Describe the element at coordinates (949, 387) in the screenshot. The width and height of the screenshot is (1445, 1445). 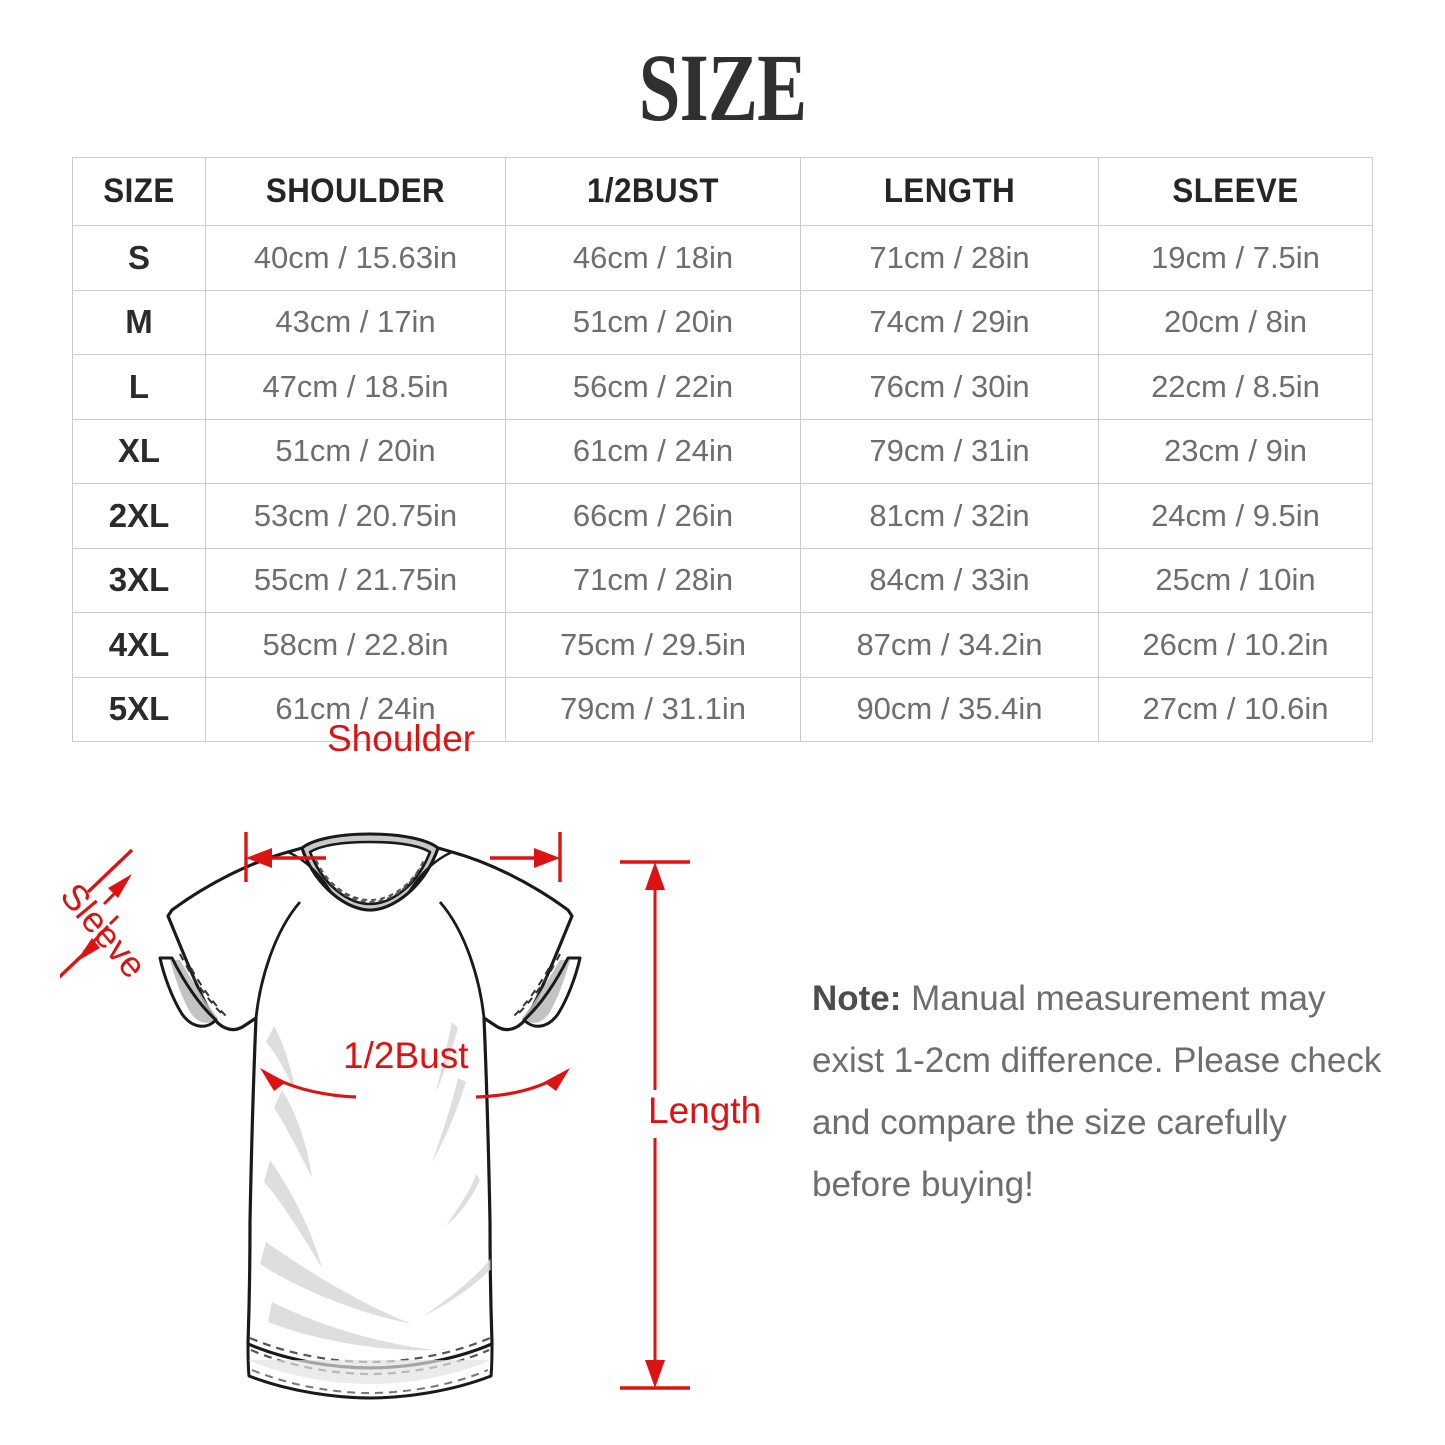
I see `cell-length: 76cm / 30in` at that location.